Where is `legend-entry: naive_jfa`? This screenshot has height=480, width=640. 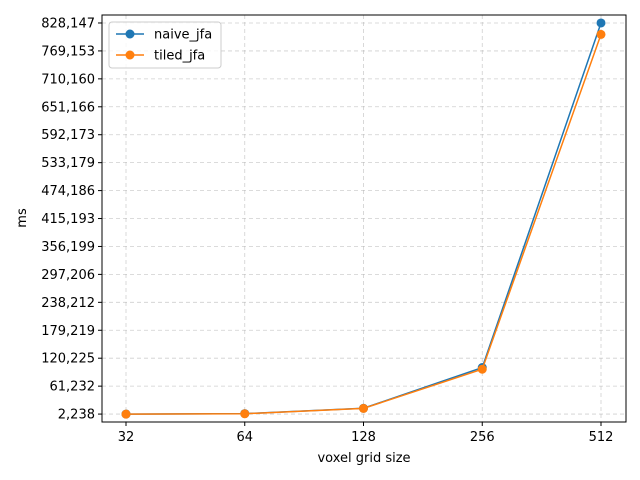
legend-entry: naive_jfa is located at coordinates (183, 35).